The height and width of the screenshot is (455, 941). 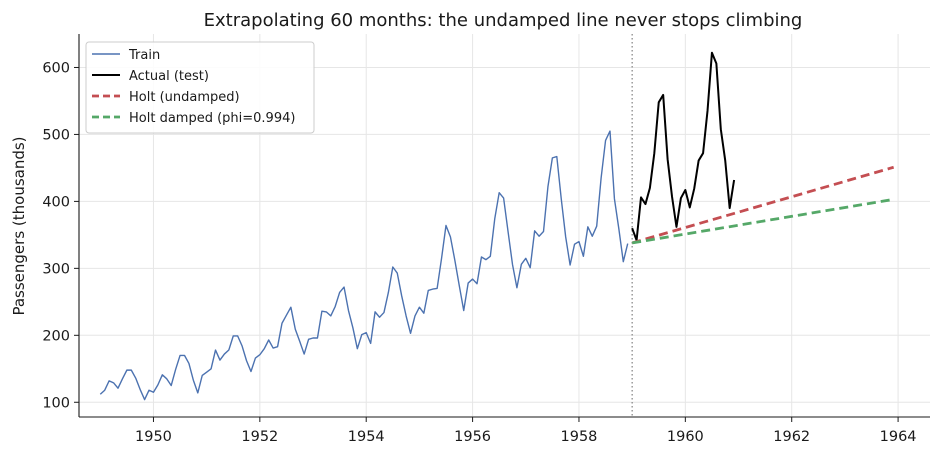 What do you see at coordinates (56, 135) in the screenshot?
I see `y-tick-label: 500` at bounding box center [56, 135].